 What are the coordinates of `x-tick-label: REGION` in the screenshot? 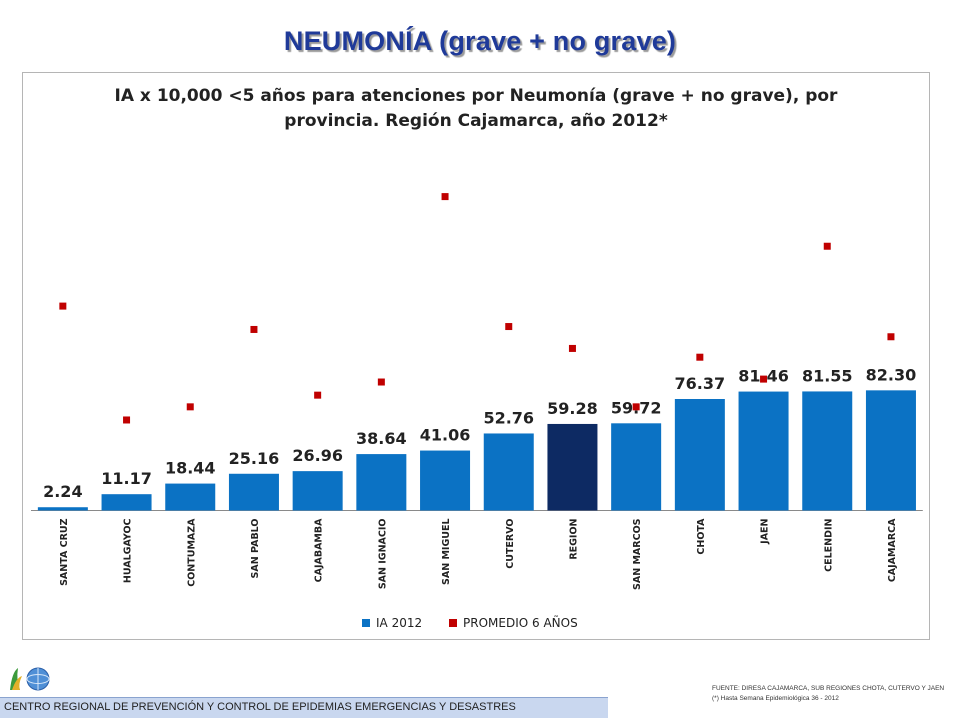 It's located at (573, 538).